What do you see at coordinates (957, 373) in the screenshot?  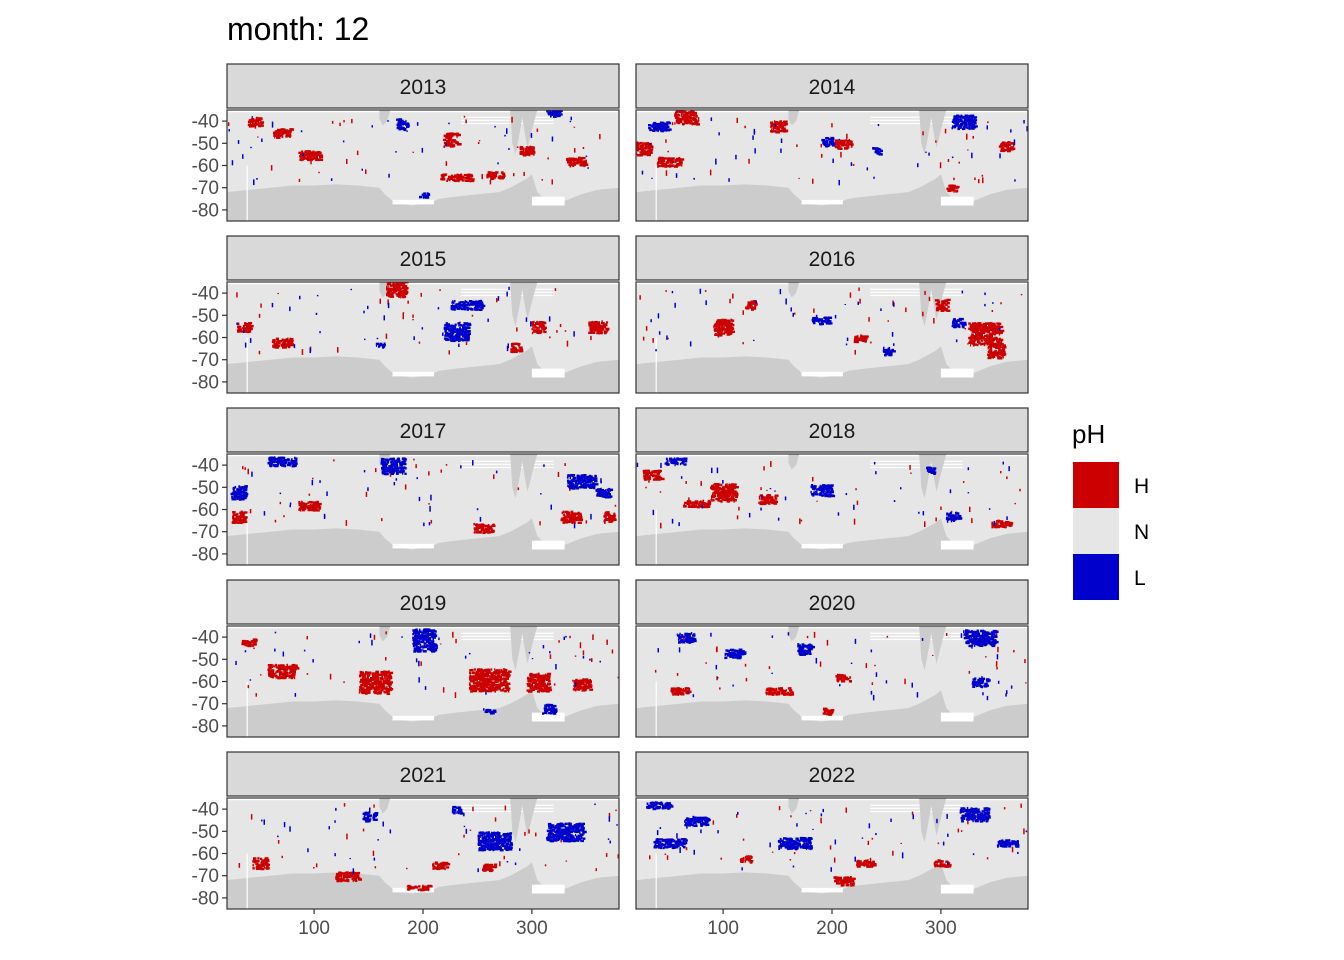 I see `ice-shelf` at bounding box center [957, 373].